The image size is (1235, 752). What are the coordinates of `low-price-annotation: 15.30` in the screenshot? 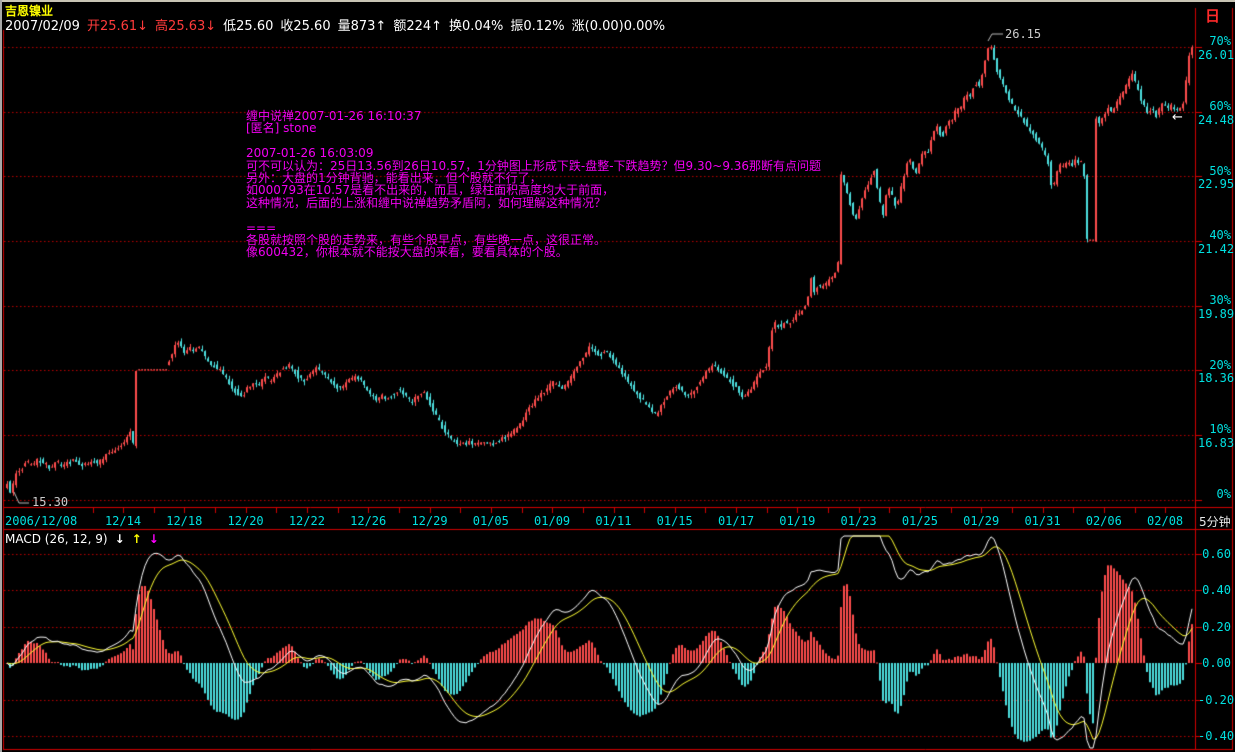 It's located at (50, 502).